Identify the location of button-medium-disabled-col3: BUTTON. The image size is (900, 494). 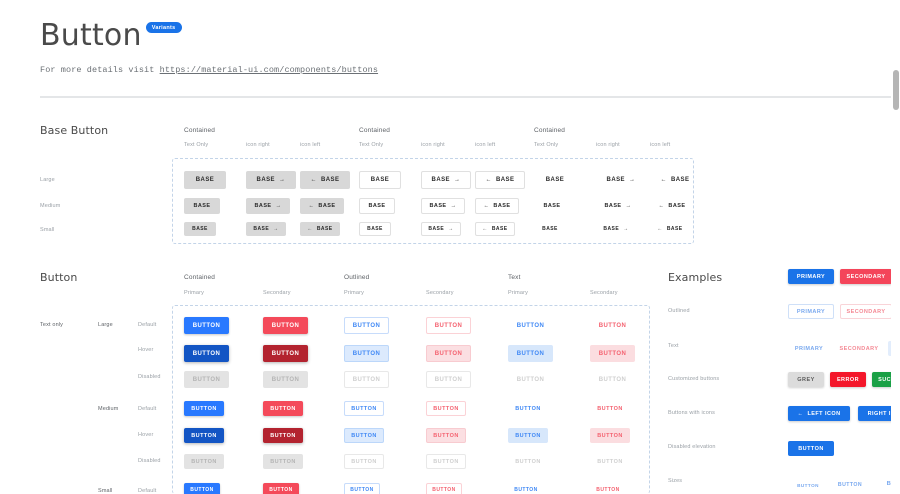
(446, 461).